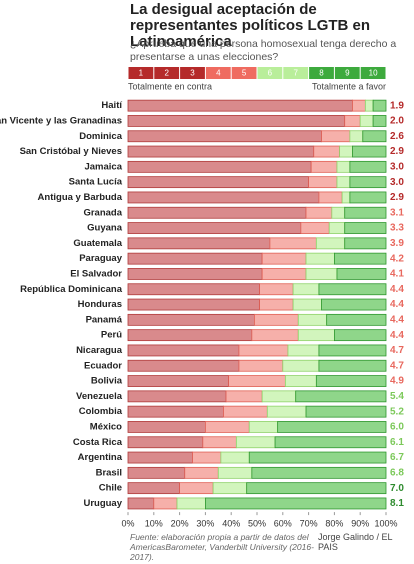 Image resolution: width=414 pixels, height=564 pixels. Describe the element at coordinates (106, 426) in the screenshot. I see `y-tick-label: México` at that location.